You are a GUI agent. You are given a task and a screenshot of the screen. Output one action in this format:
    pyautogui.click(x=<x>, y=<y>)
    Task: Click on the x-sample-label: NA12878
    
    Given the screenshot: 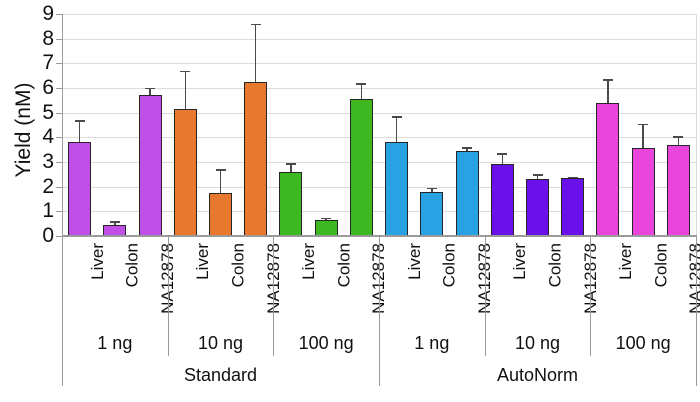 What is the action you would take?
    pyautogui.click(x=693, y=278)
    